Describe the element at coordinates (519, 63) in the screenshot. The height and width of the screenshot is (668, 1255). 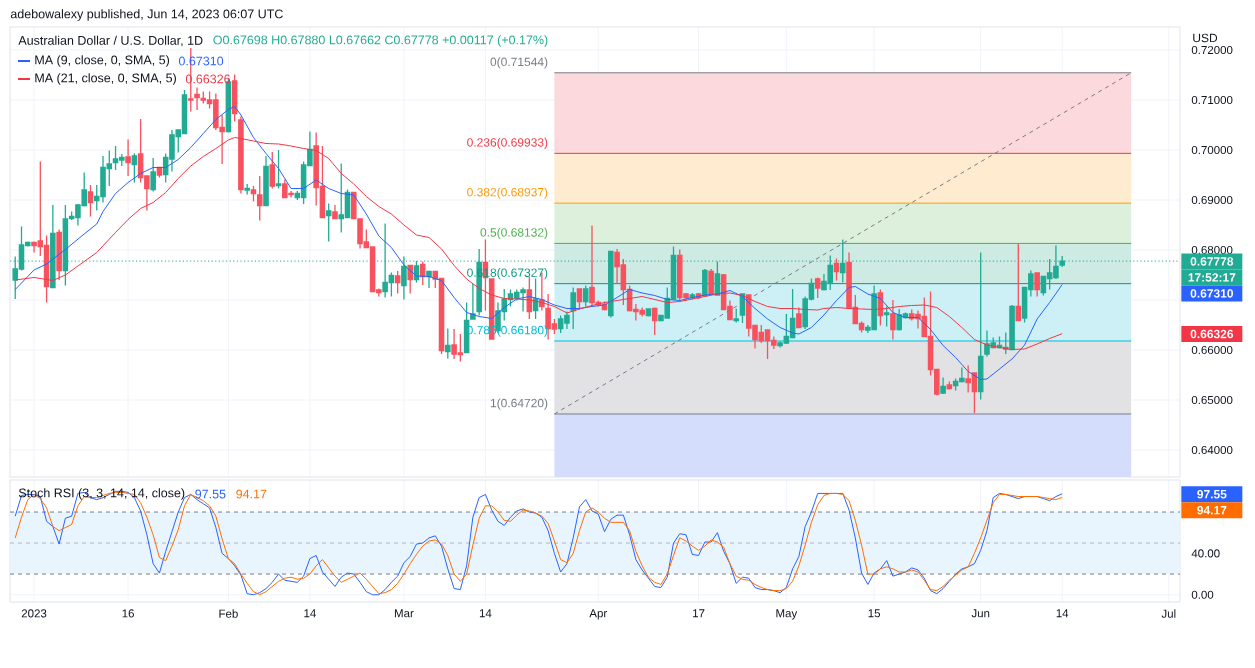
I see `ref-line-label: 0(0.71544)` at that location.